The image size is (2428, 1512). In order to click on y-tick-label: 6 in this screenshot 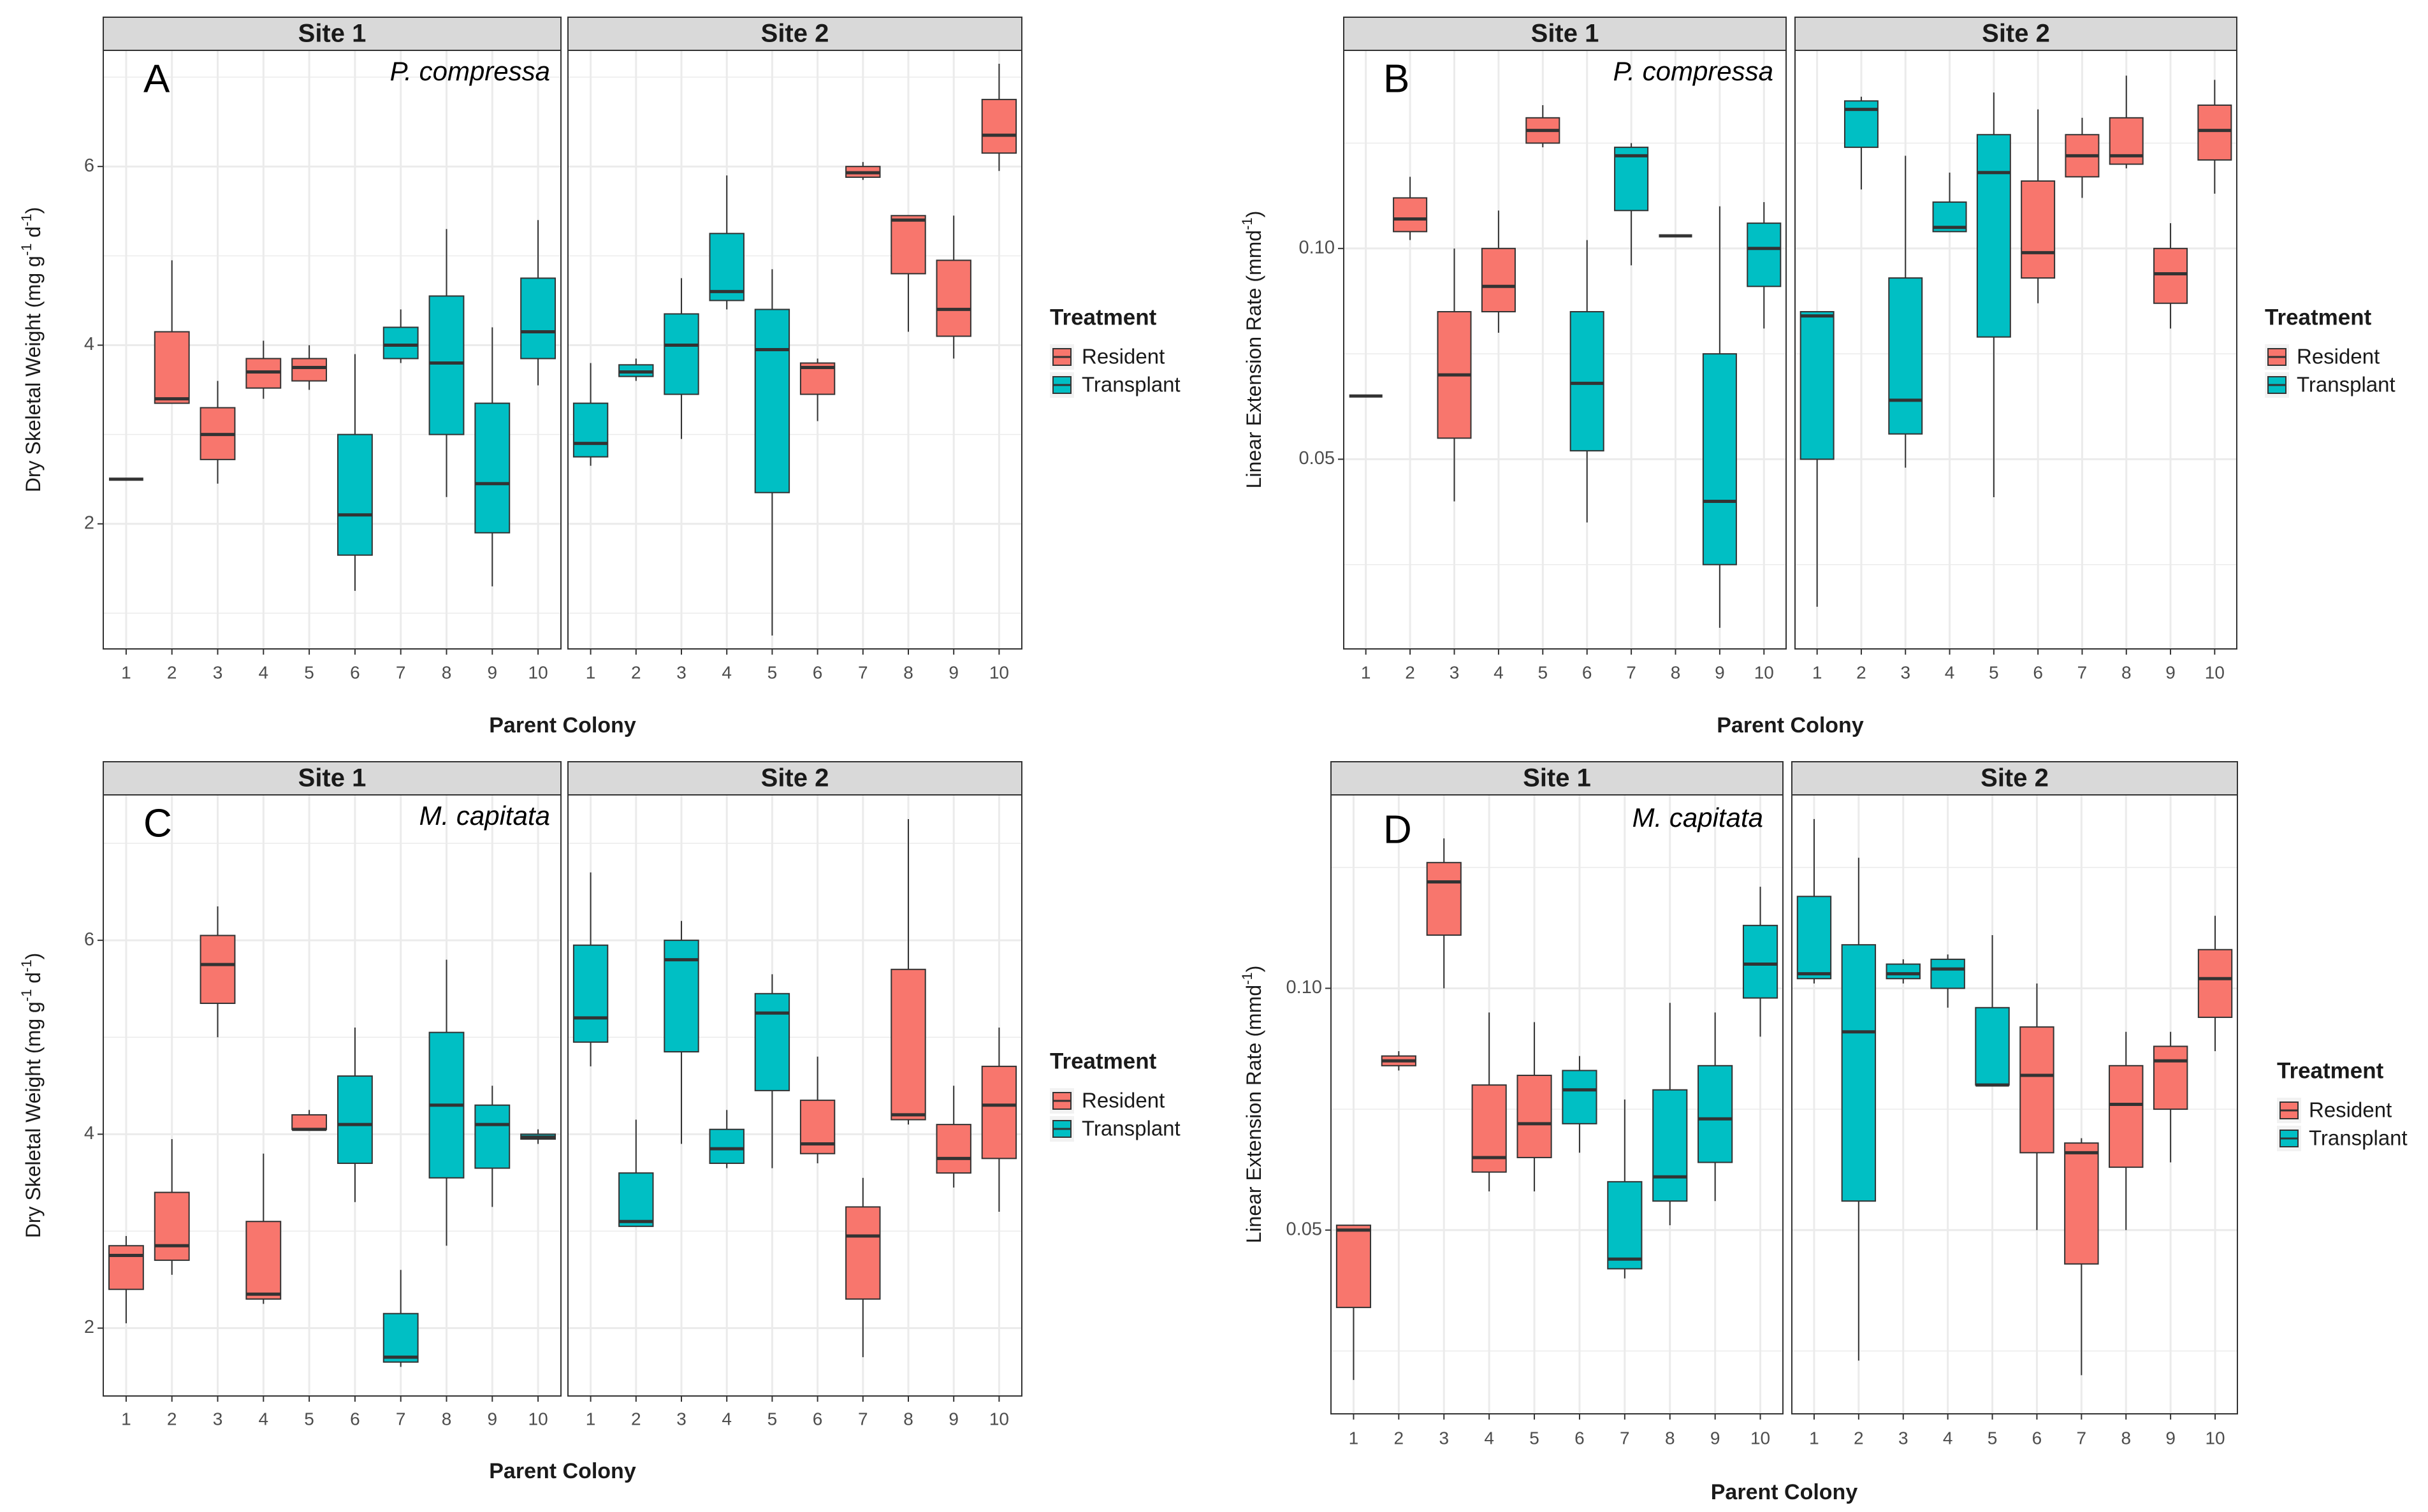, I will do `click(89, 166)`.